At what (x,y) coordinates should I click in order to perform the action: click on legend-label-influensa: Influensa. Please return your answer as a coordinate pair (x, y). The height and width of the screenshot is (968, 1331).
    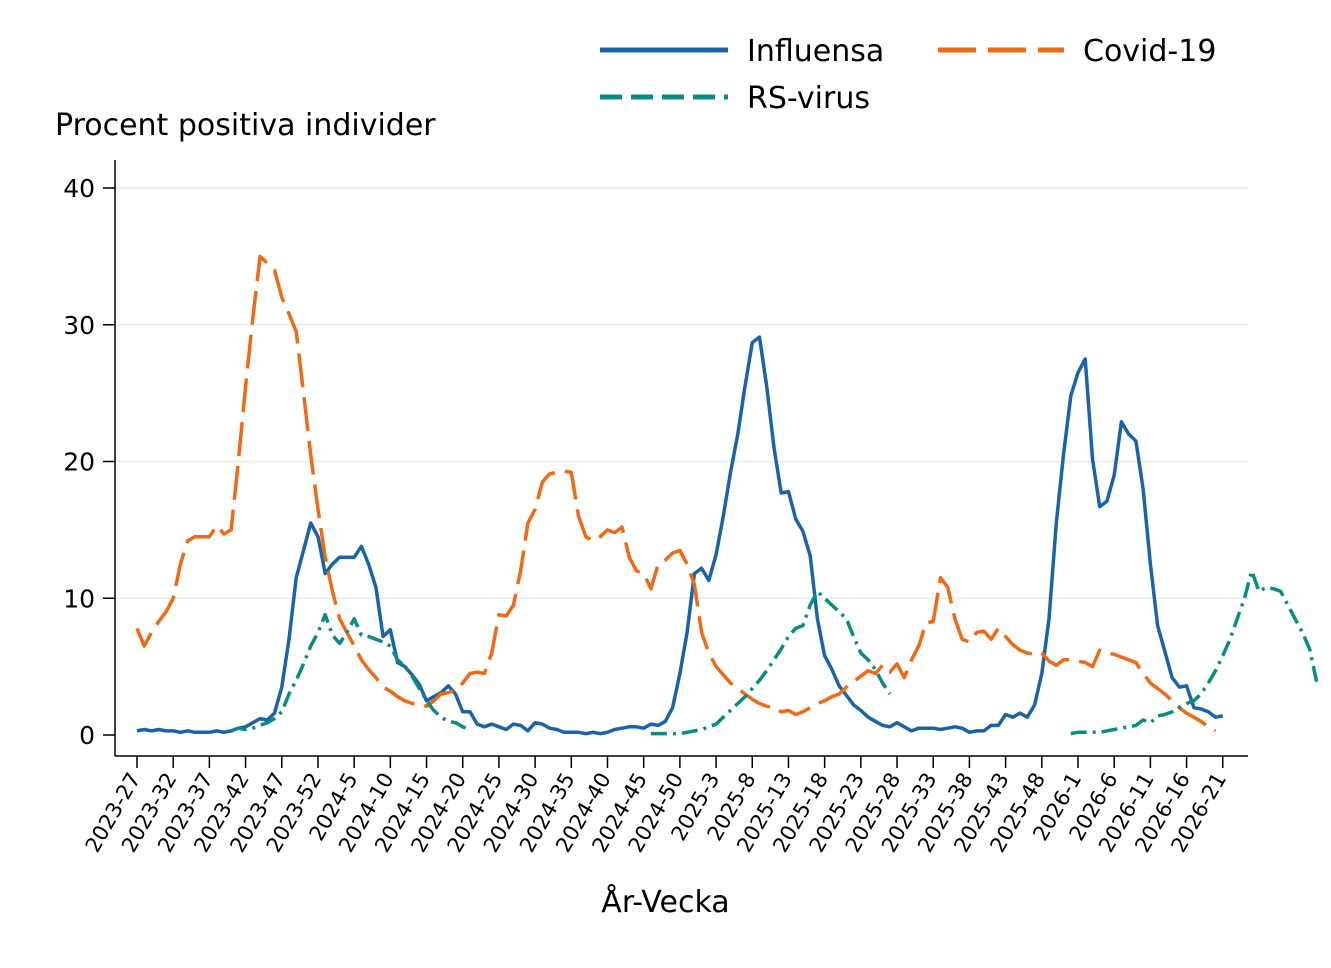
    Looking at the image, I should click on (815, 51).